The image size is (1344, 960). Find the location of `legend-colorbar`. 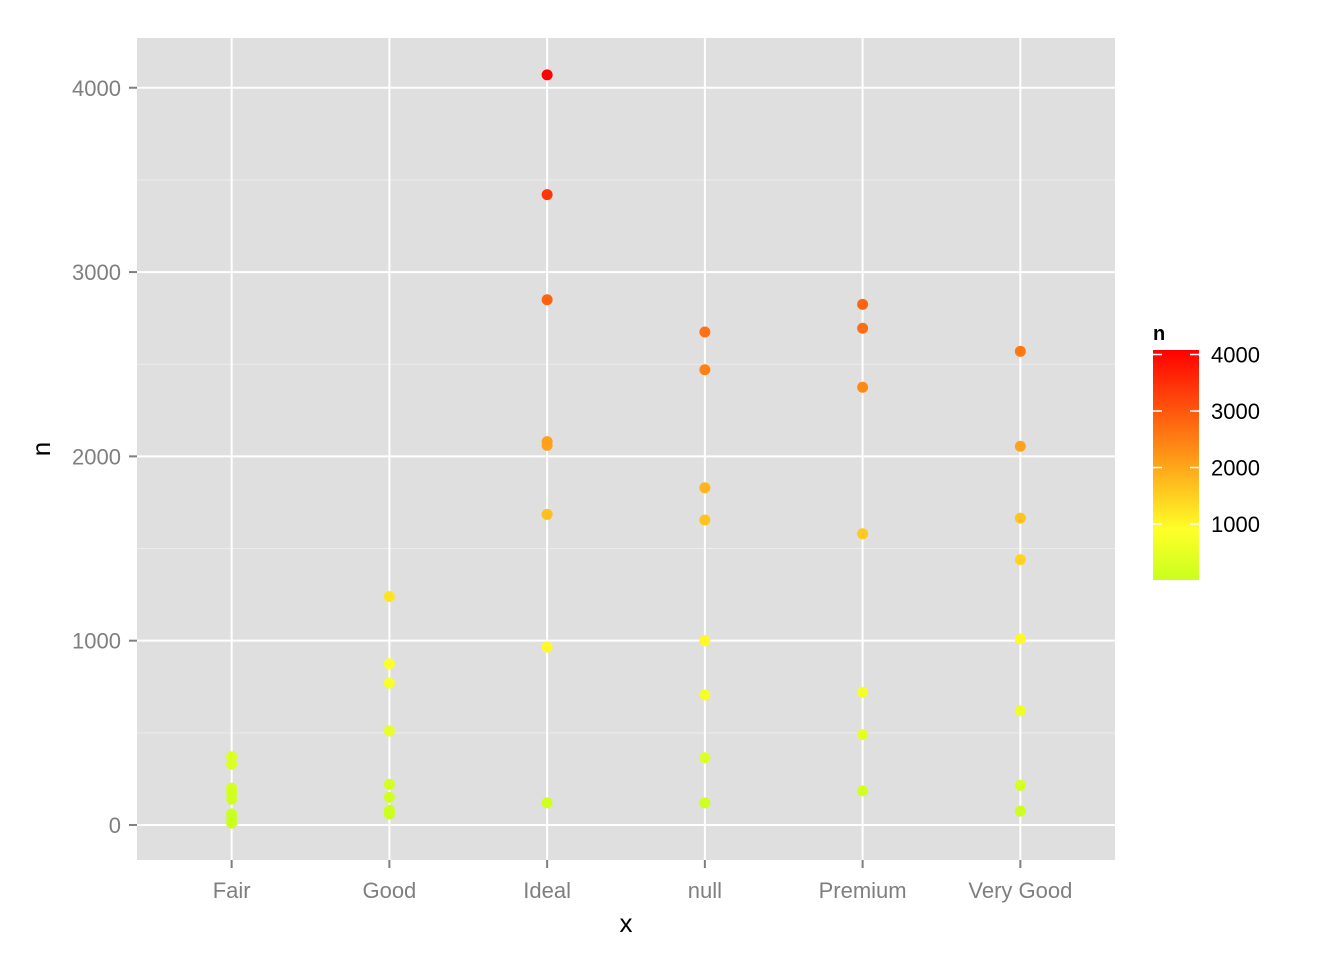

legend-colorbar is located at coordinates (1176, 465).